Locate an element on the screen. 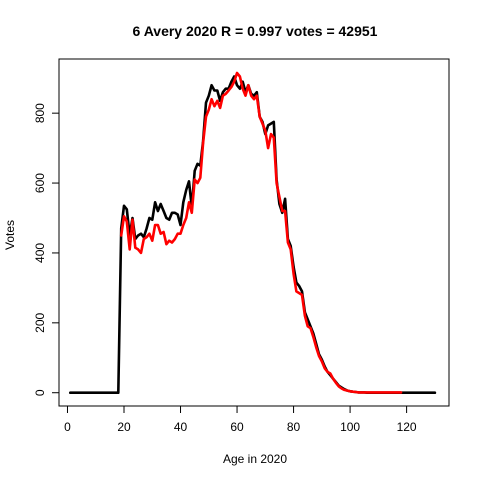 Image resolution: width=480 pixels, height=480 pixels. x-tick-label: 0 is located at coordinates (67, 427).